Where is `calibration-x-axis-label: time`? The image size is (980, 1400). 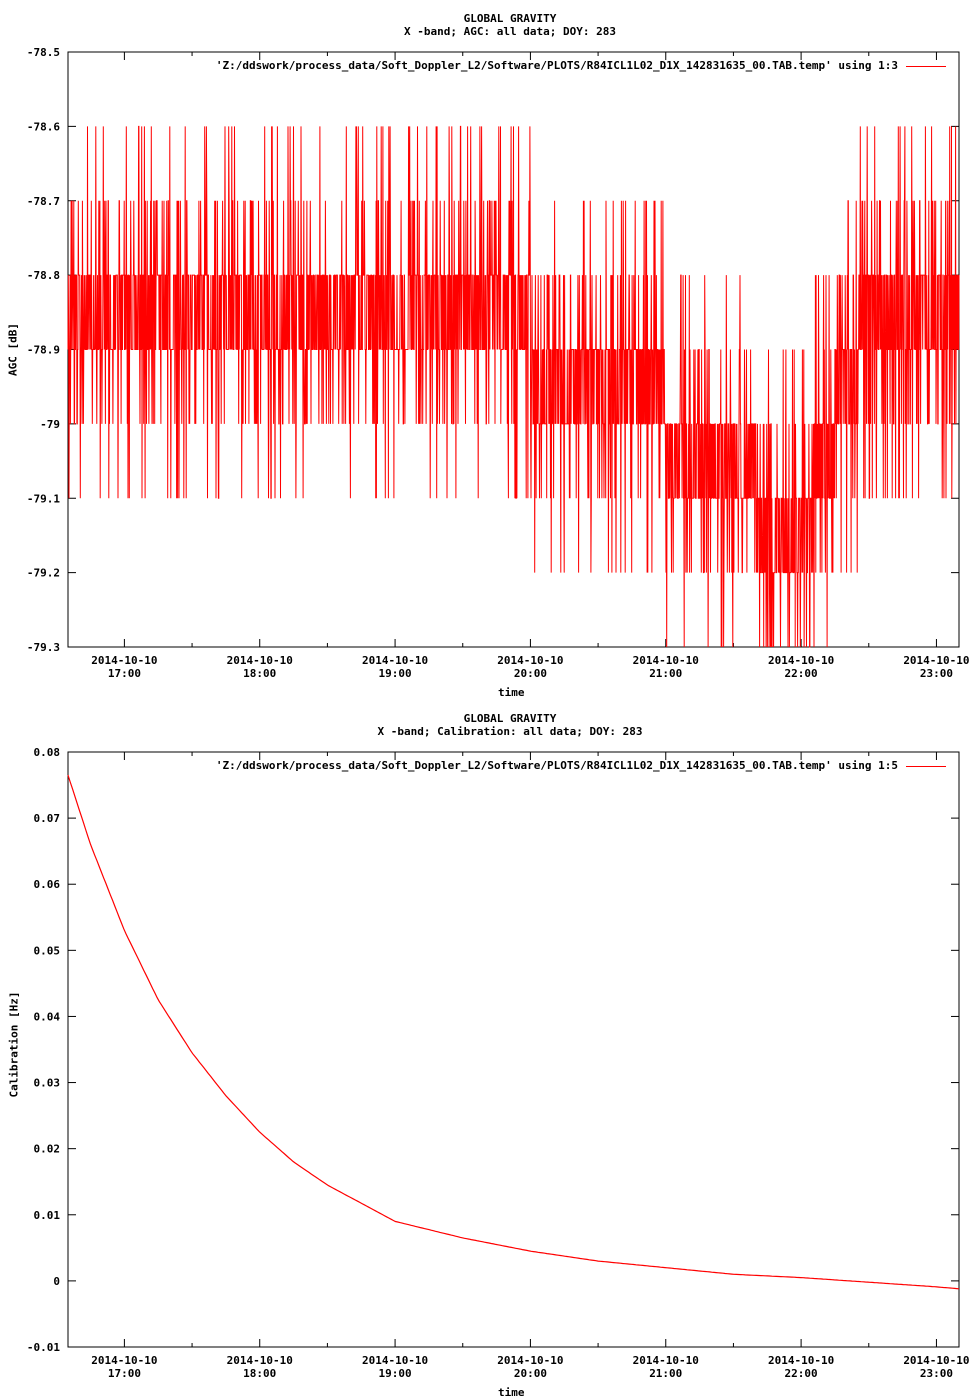 calibration-x-axis-label: time is located at coordinates (511, 1392).